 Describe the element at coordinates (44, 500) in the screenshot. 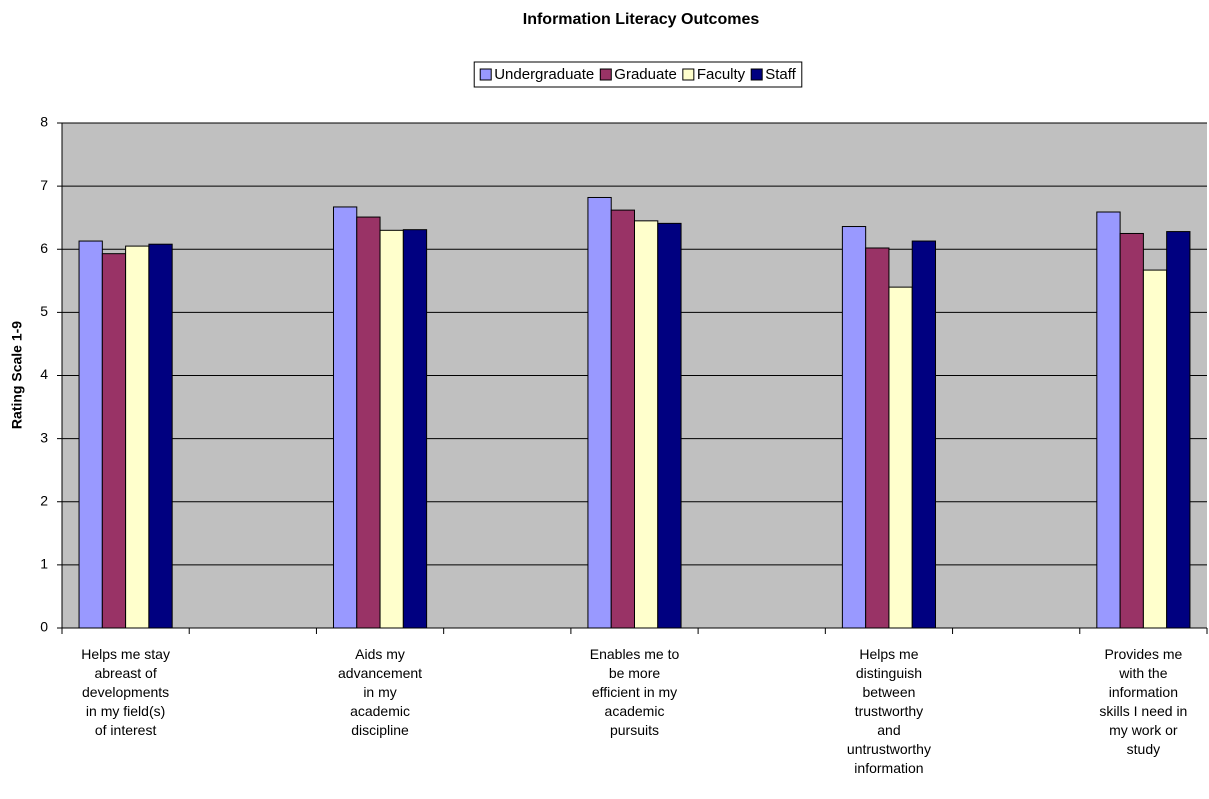

I see `y-tick-label: 2` at that location.